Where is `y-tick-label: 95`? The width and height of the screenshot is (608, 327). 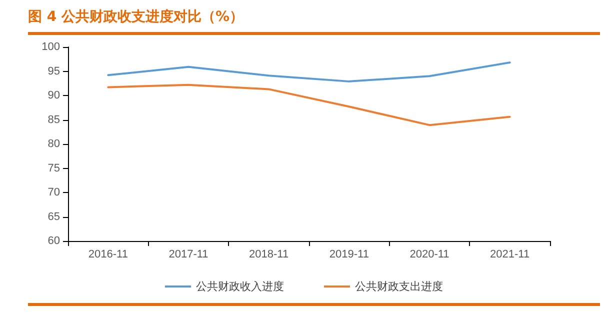 y-tick-label: 95 is located at coordinates (54, 71).